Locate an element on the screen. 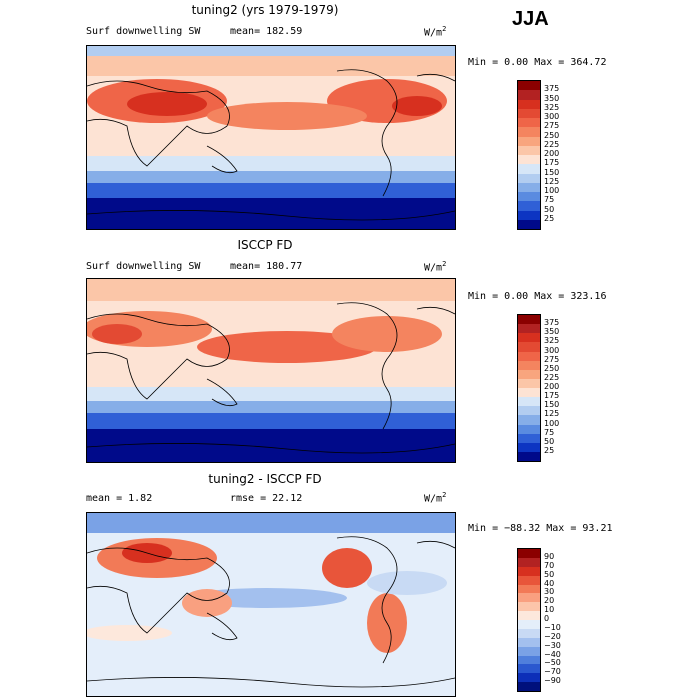 The height and width of the screenshot is (700, 700). colorbar-tick-label: −20 is located at coordinates (552, 636).